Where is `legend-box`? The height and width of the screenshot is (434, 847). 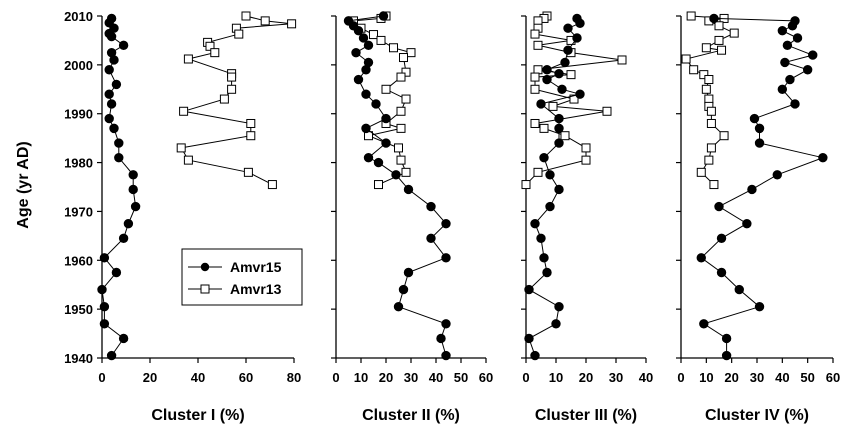
legend-box is located at coordinates (242, 277).